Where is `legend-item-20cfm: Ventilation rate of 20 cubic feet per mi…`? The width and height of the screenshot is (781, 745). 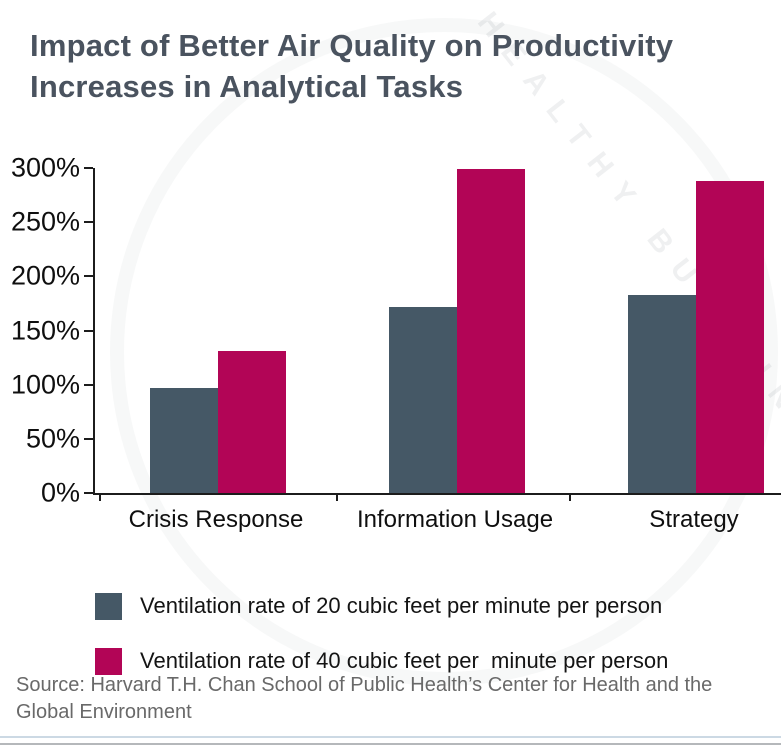 legend-item-20cfm: Ventilation rate of 20 cubic feet per mi… is located at coordinates (378, 606).